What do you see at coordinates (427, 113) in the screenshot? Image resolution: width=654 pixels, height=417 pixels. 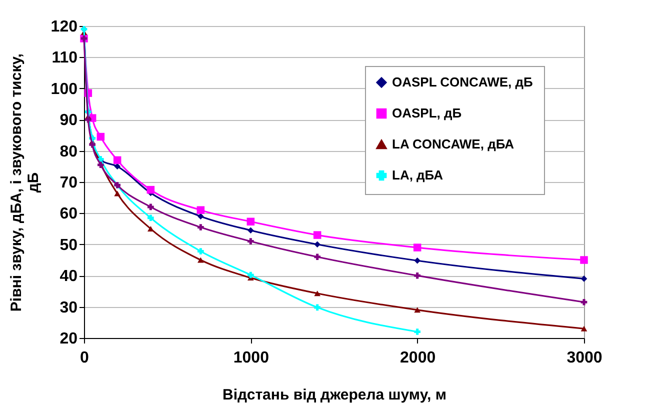 I see `legend-label: OASPL, дБ` at bounding box center [427, 113].